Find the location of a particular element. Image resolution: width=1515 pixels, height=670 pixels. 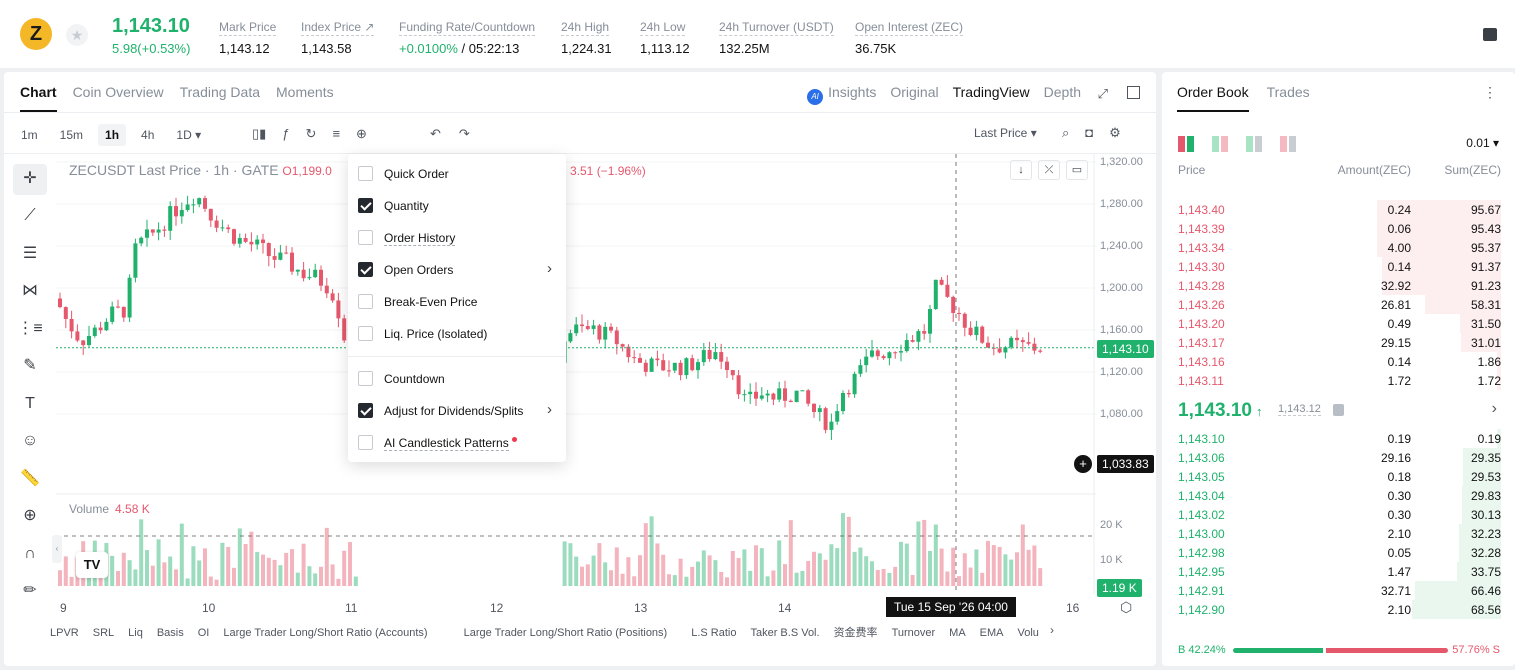

fullscreen-icon is located at coordinates (1133, 92).